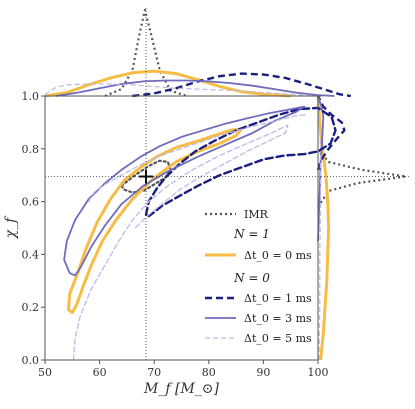 The height and width of the screenshot is (409, 415). Describe the element at coordinates (31, 254) in the screenshot. I see `y-tick-label-0.4: 0.4` at that location.